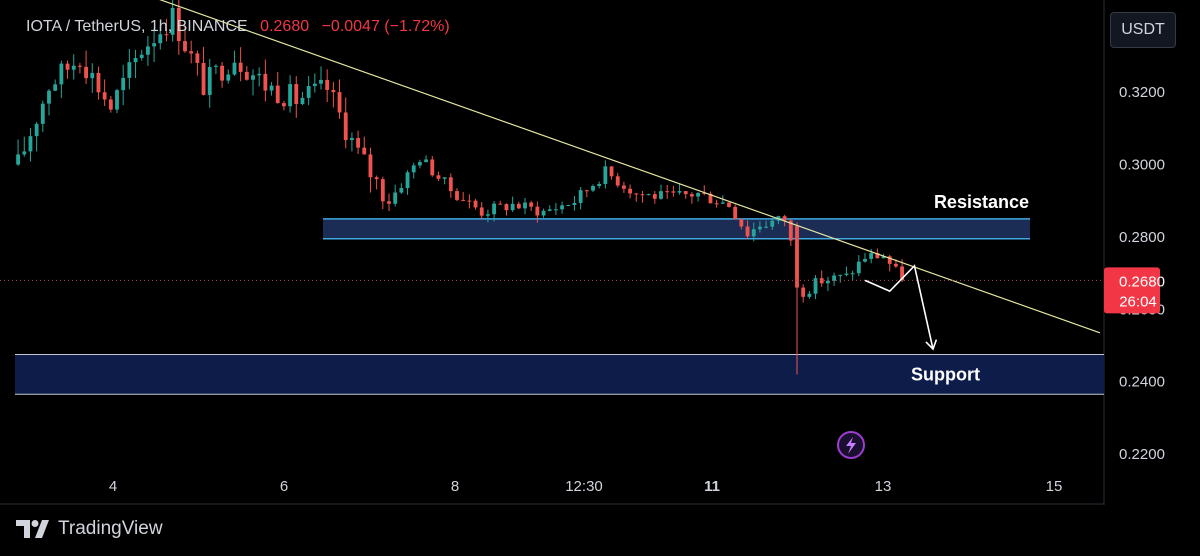  I want to click on support-zone, so click(559, 374).